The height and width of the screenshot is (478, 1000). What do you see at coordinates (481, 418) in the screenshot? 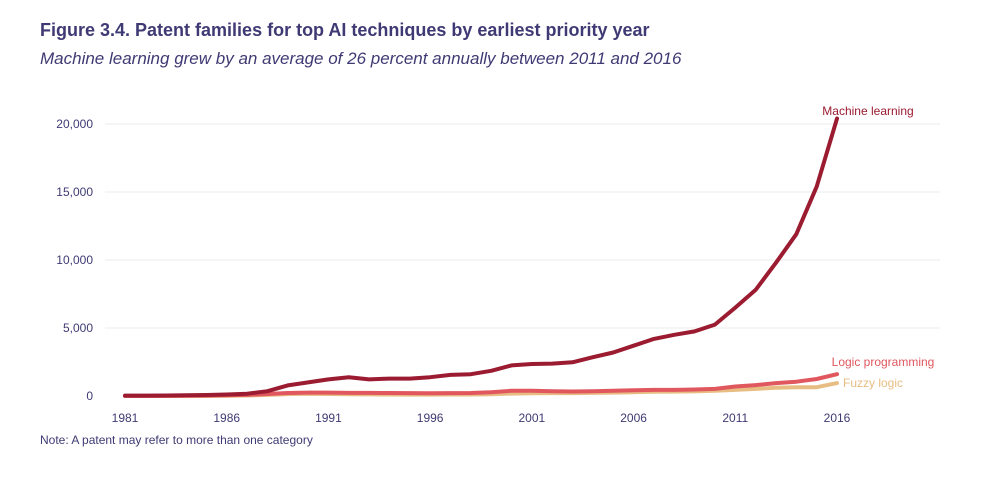
I see `x-axis-tick-labels: 1981 1986 1991 1996 2001 2006 2011 2016` at bounding box center [481, 418].